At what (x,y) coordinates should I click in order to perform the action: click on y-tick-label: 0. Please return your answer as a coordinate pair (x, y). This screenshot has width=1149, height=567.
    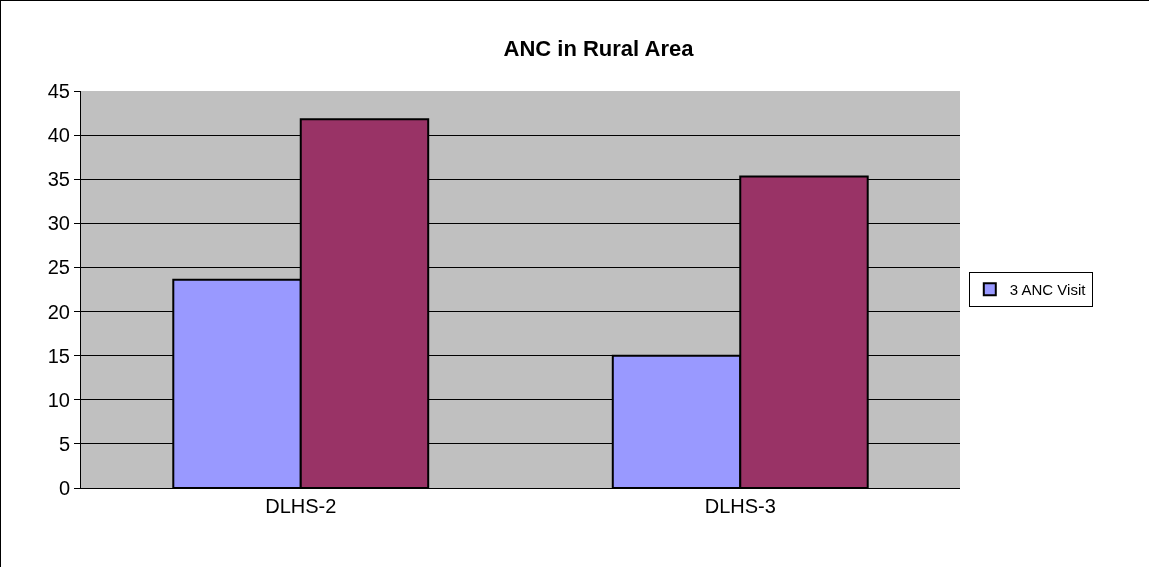
    Looking at the image, I should click on (64, 488).